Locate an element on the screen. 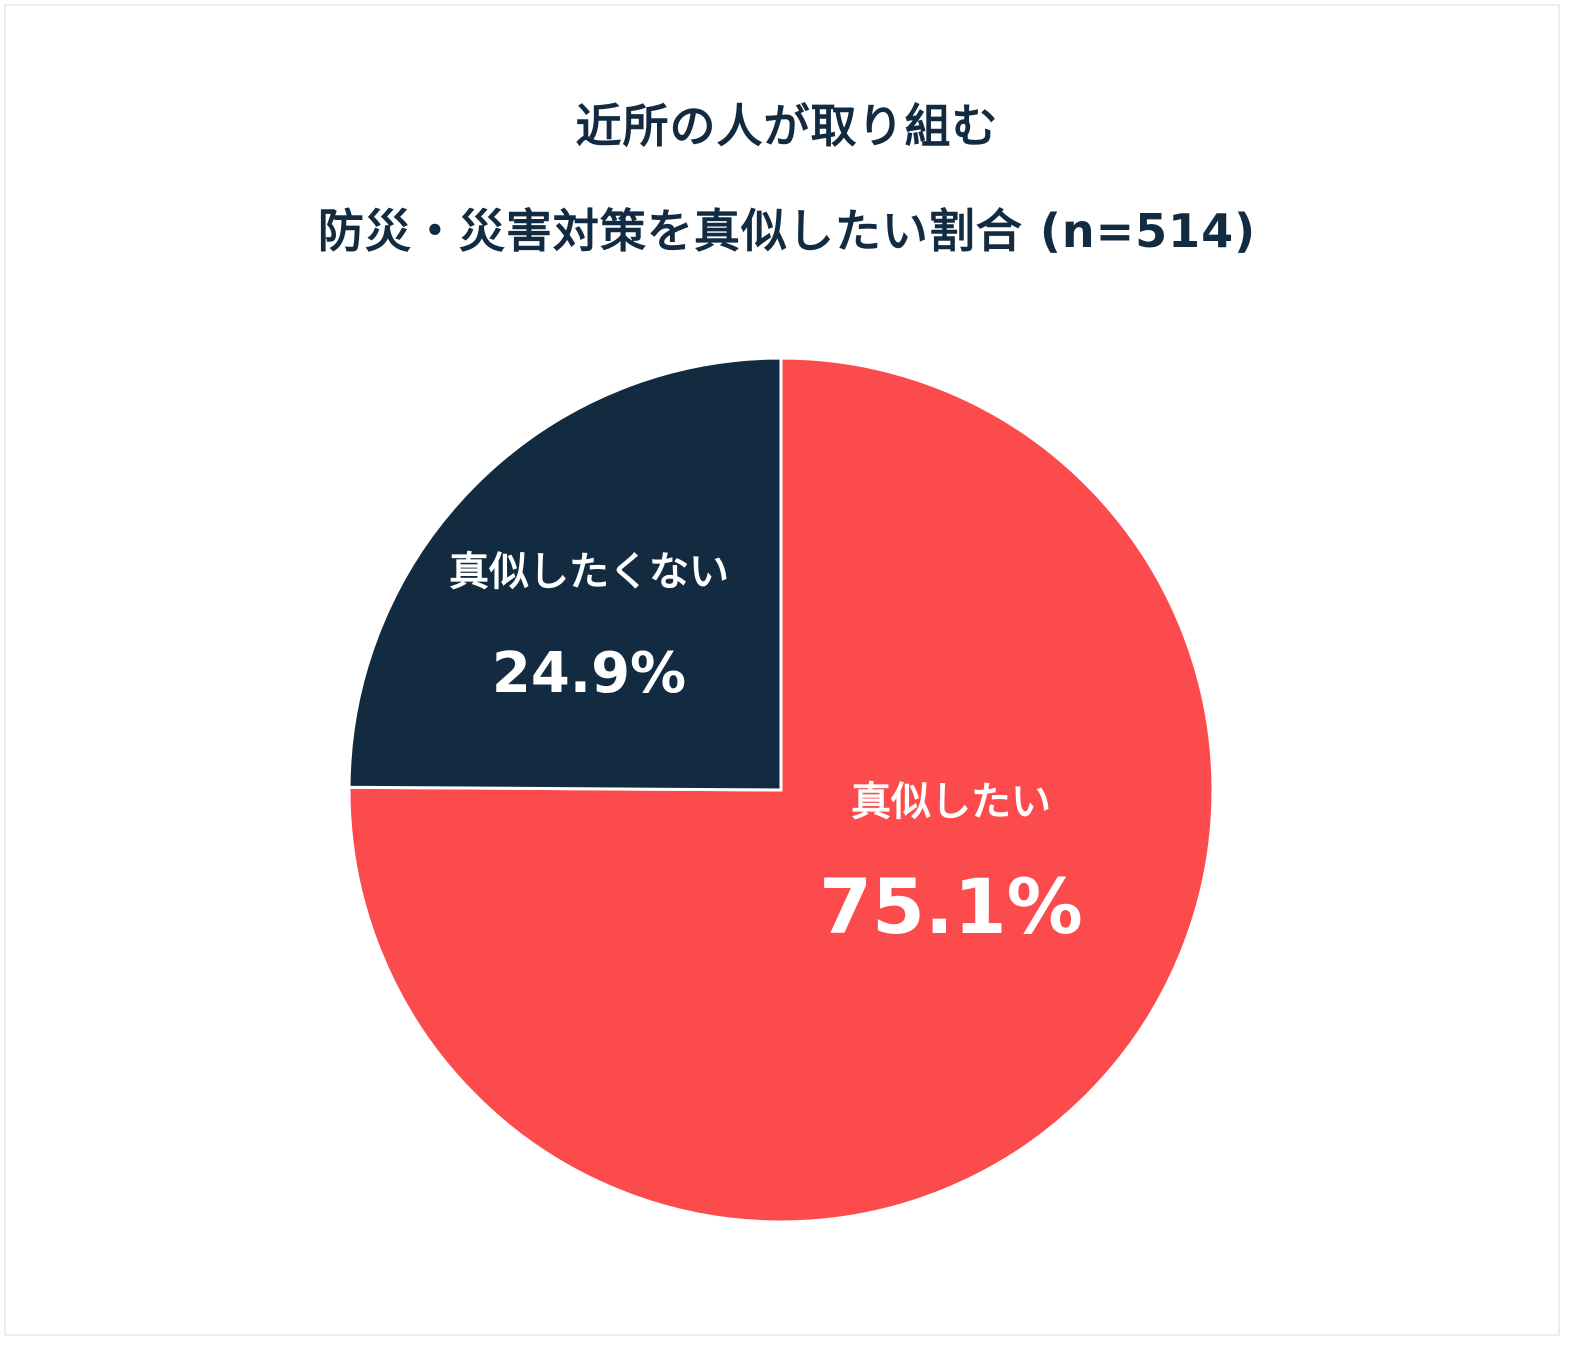 This screenshot has width=1574, height=1350. slice-name-label-2: 真似したくない is located at coordinates (589, 572).